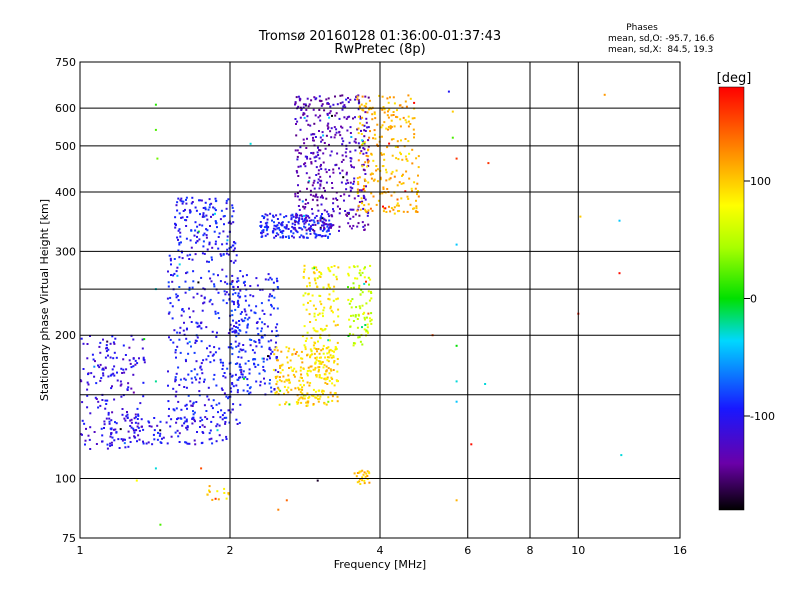 The width and height of the screenshot is (800, 600). I want to click on colorbar-tick-label: 0, so click(753, 299).